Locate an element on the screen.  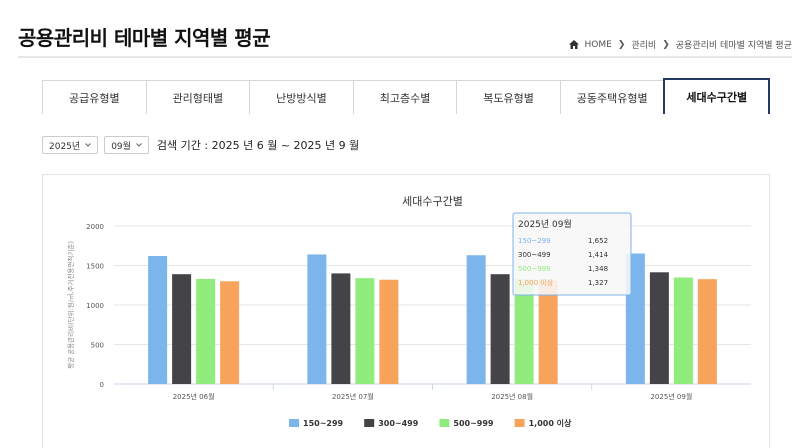
x-tick-label: 2025년 08월 is located at coordinates (512, 396).